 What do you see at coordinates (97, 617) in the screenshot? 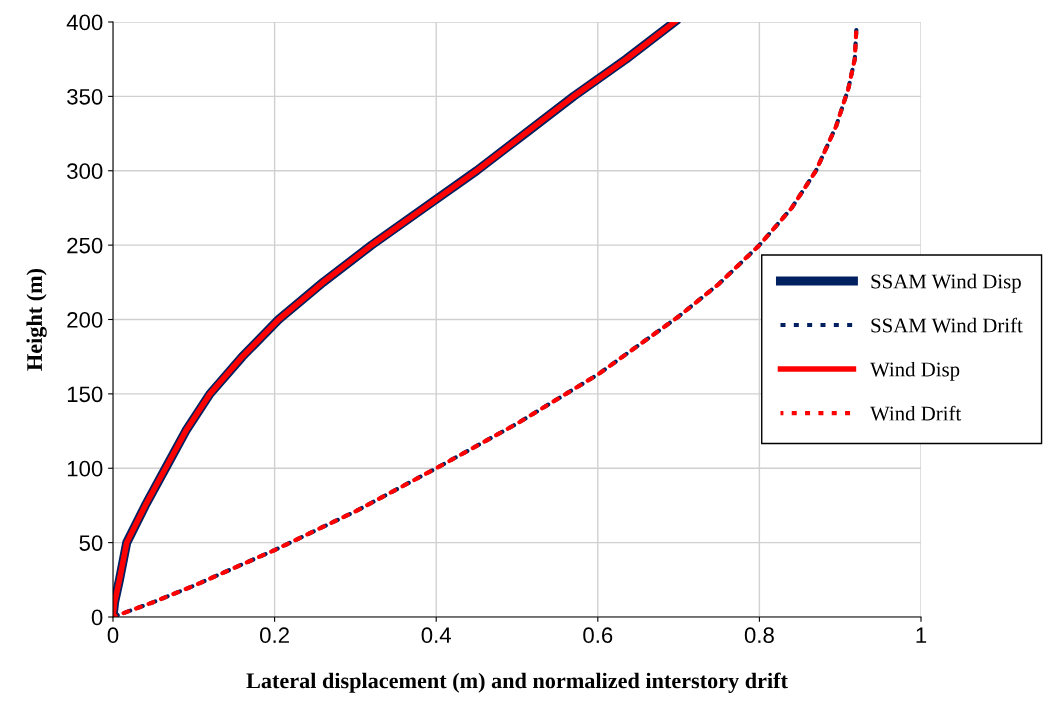
I see `y-tick-label: 0` at bounding box center [97, 617].